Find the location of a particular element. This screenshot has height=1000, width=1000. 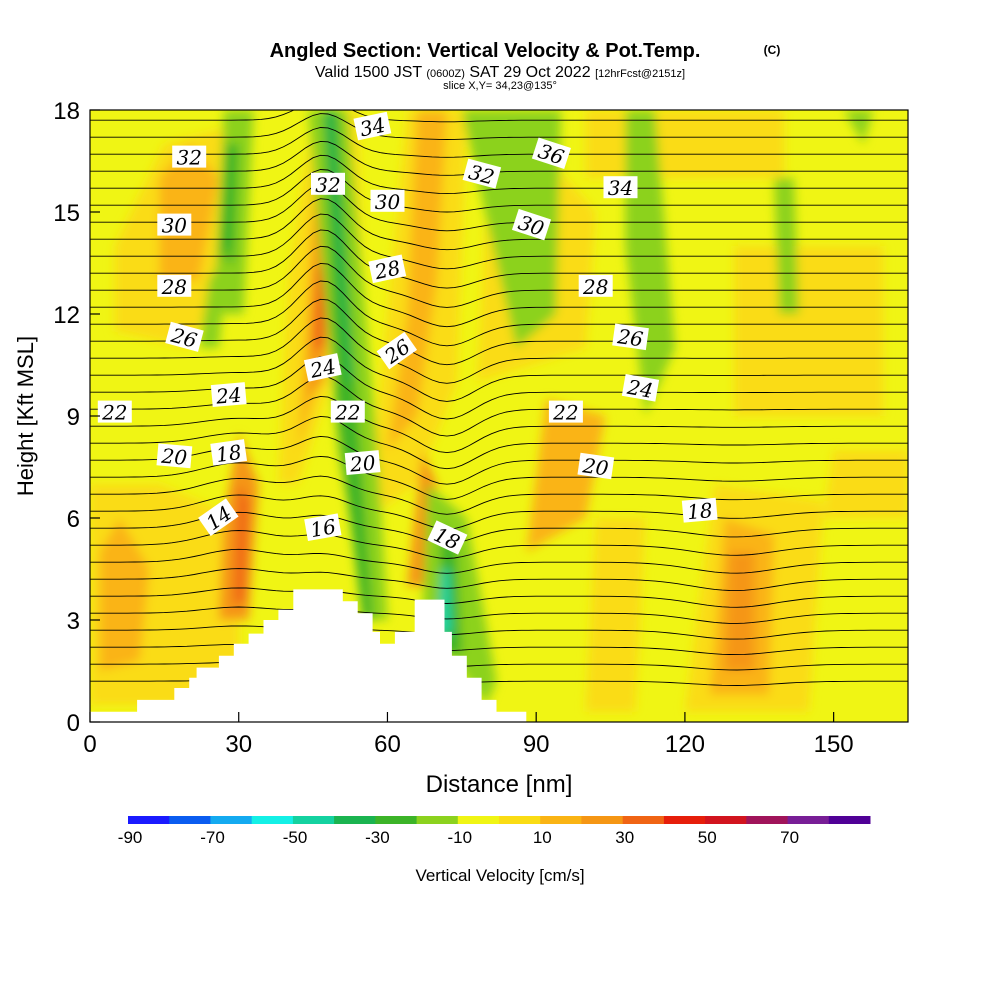

colorbar-tick-label: 30 is located at coordinates (624, 837).